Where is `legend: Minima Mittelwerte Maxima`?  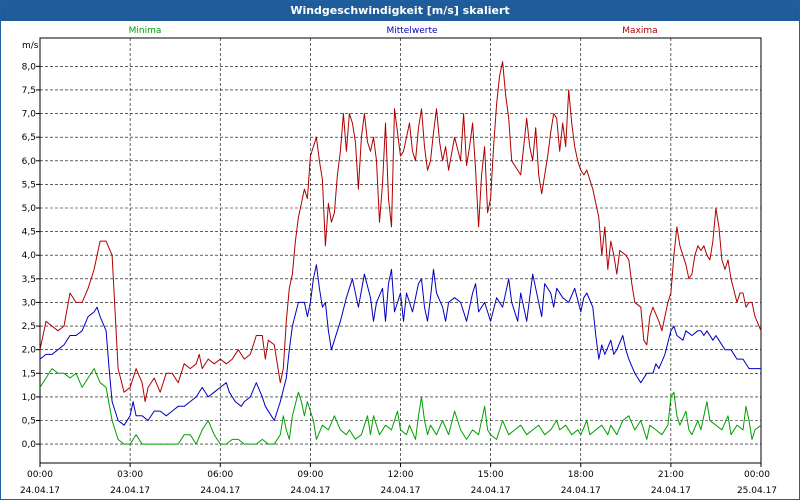
legend: Minima Mittelwerte Maxima is located at coordinates (393, 31).